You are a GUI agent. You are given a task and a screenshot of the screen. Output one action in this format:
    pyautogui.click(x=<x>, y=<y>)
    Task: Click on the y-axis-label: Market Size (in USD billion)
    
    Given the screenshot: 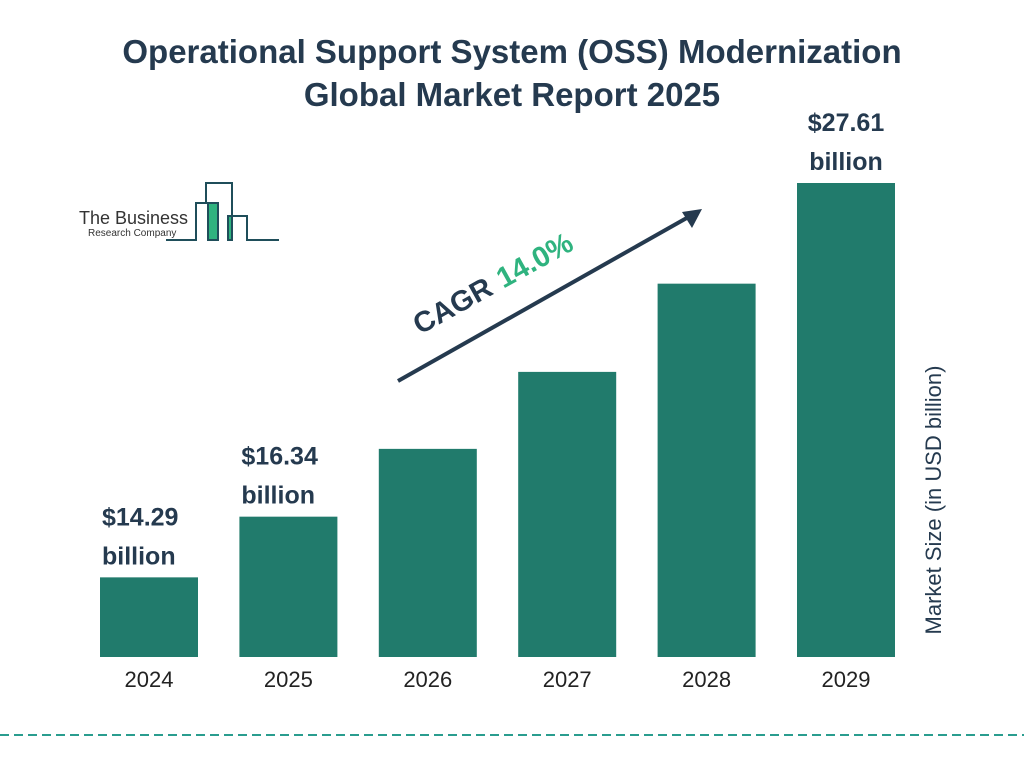 What is the action you would take?
    pyautogui.click(x=933, y=500)
    